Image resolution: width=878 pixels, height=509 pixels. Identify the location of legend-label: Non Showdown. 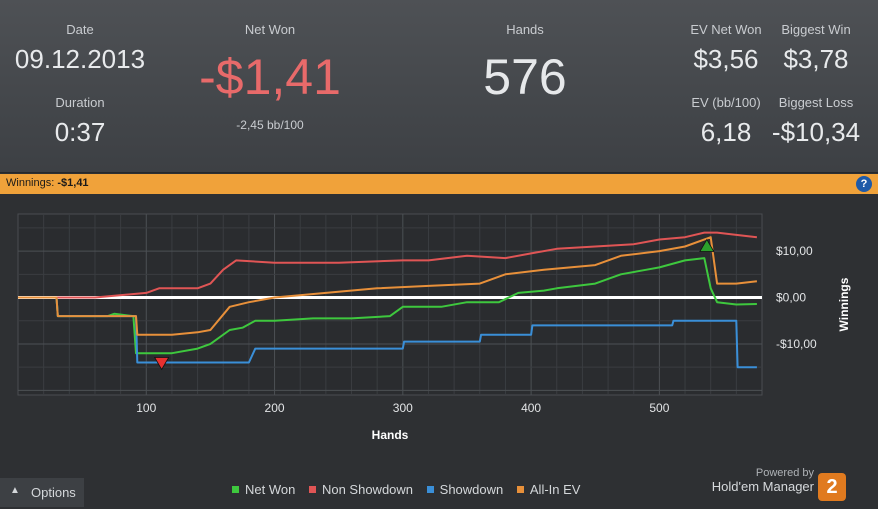
(367, 489).